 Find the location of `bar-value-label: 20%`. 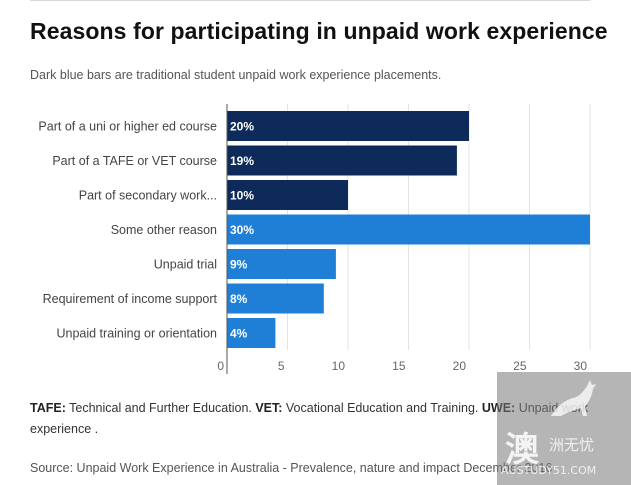

bar-value-label: 20% is located at coordinates (242, 127).